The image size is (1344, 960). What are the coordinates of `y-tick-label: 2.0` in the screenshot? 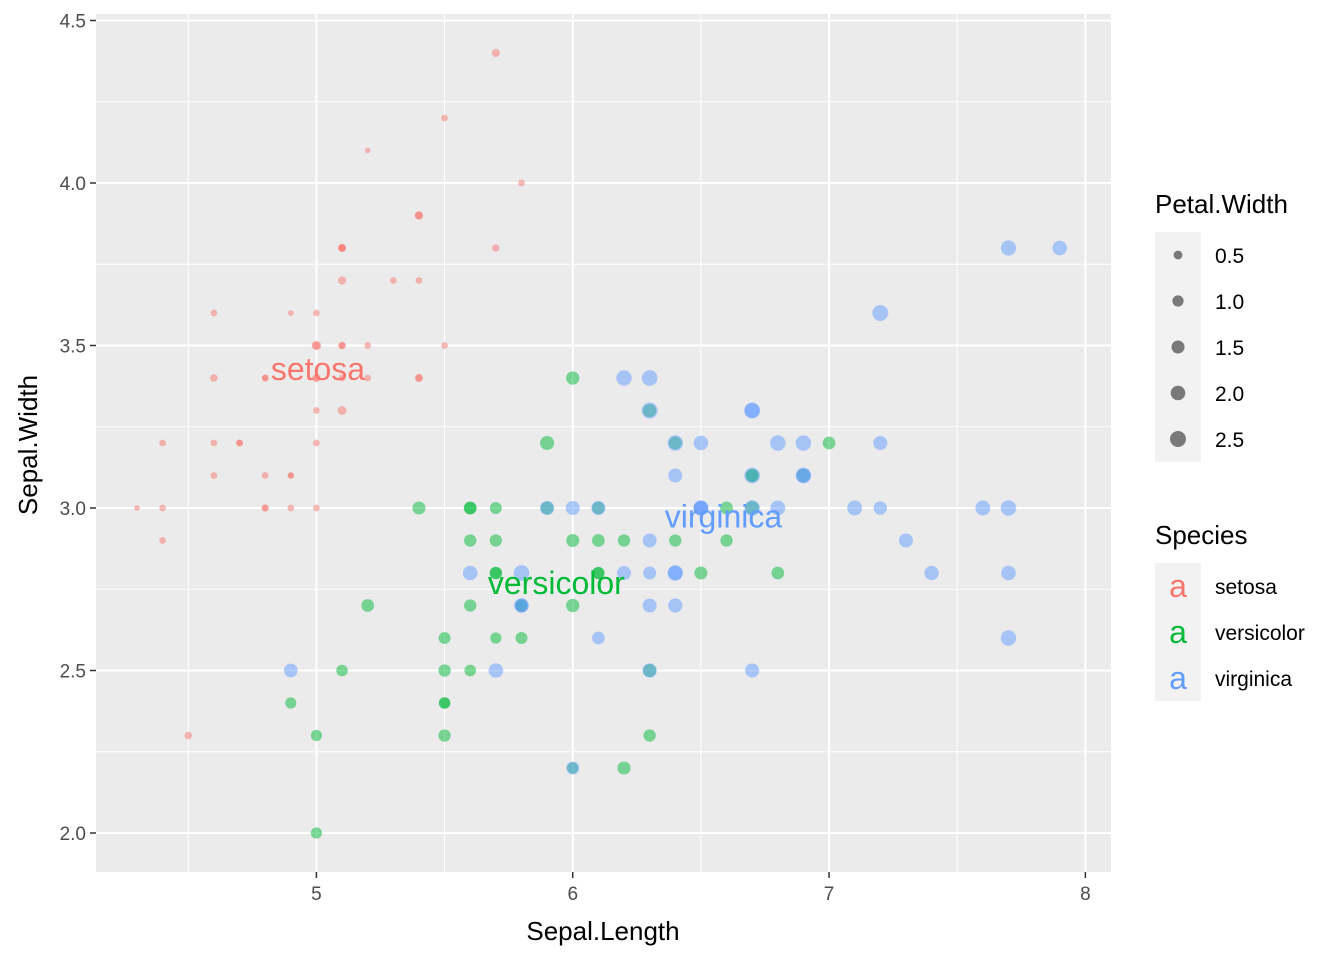 It's located at (73, 834).